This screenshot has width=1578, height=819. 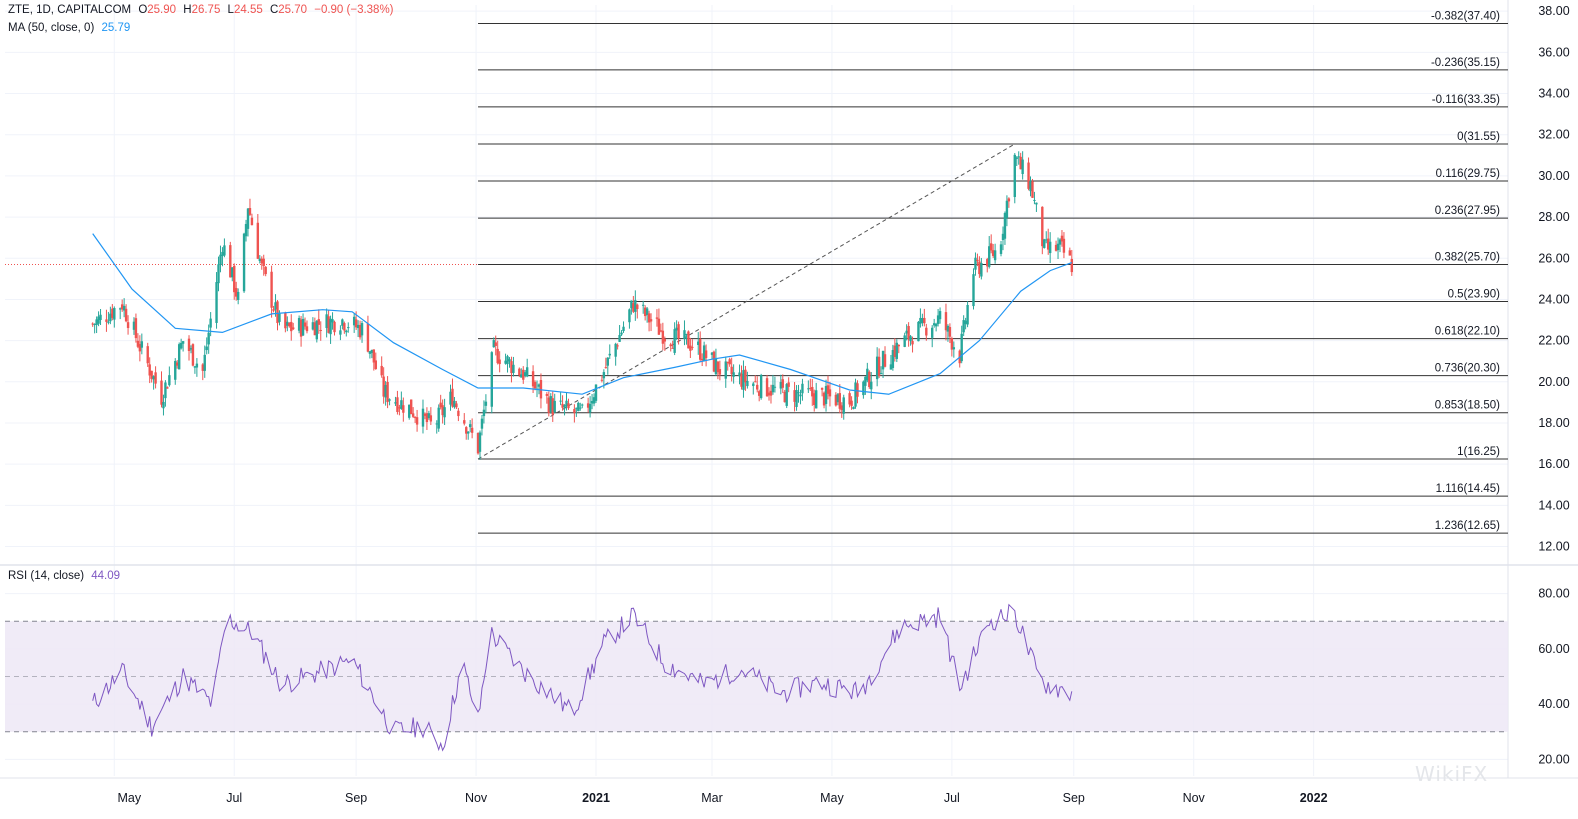 What do you see at coordinates (356, 798) in the screenshot?
I see `time-tick-label: Sep` at bounding box center [356, 798].